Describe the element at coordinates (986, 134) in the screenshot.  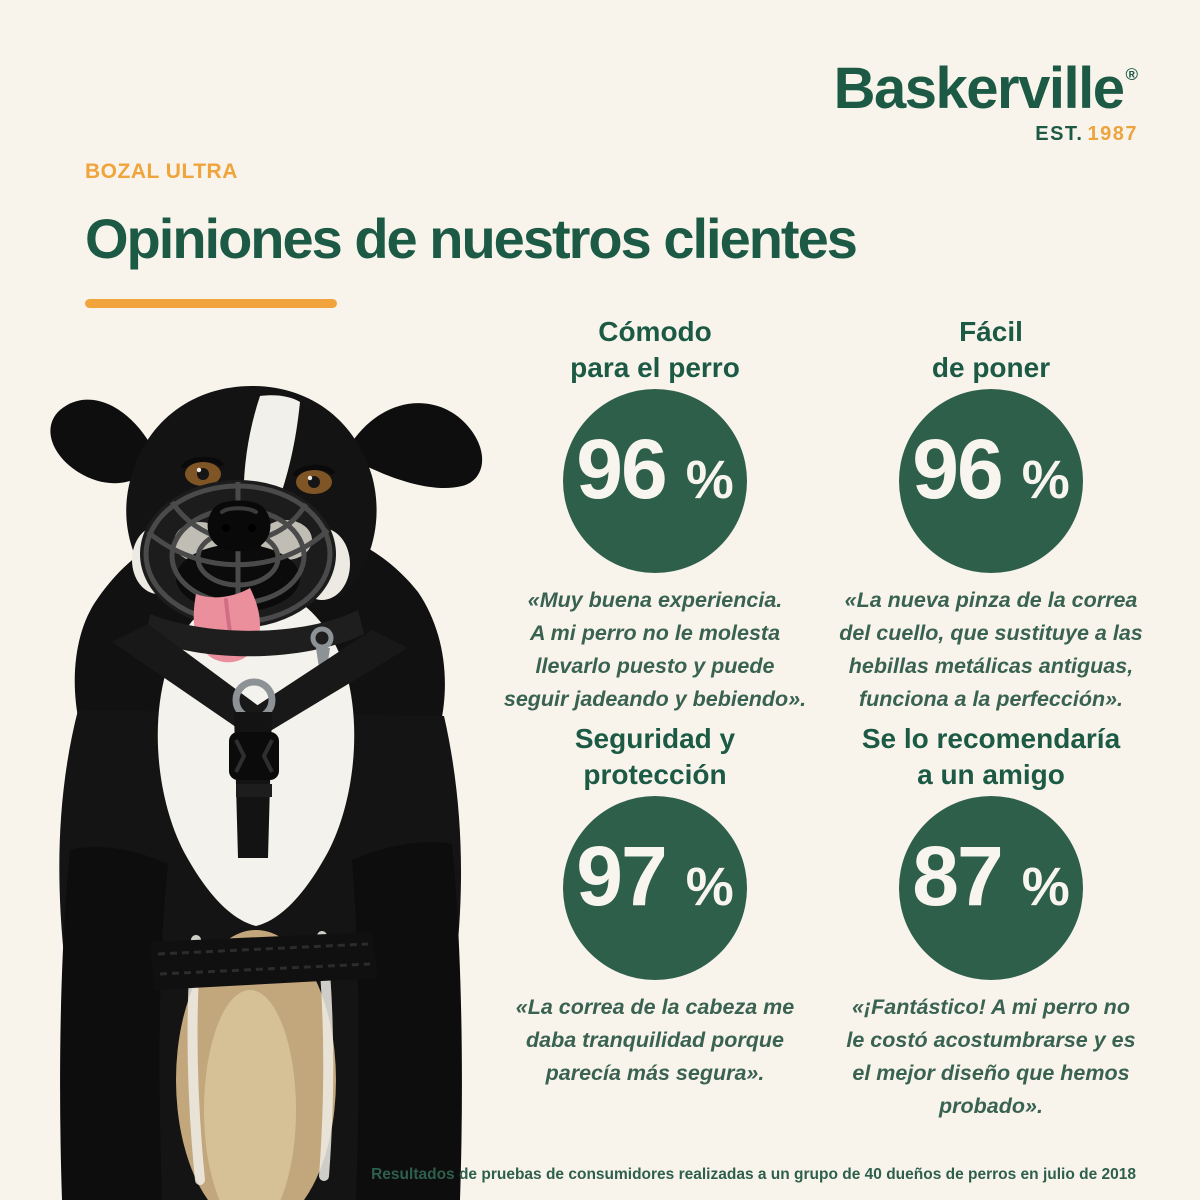
I see `brand-established-line: EST. 1987` at that location.